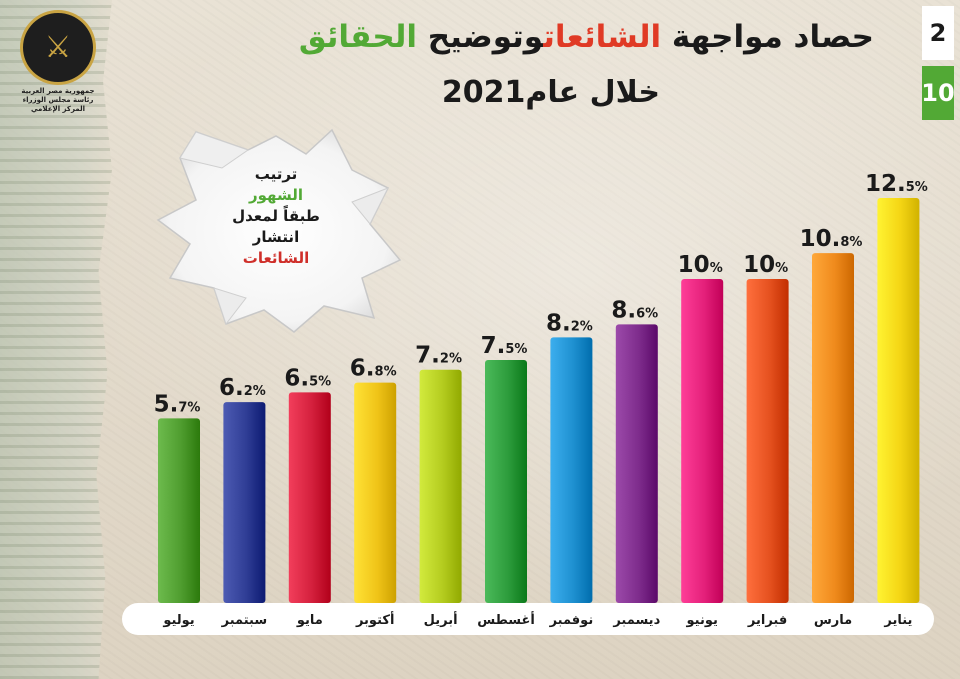 The height and width of the screenshot is (679, 960). I want to click on page-current: 2, so click(938, 33).